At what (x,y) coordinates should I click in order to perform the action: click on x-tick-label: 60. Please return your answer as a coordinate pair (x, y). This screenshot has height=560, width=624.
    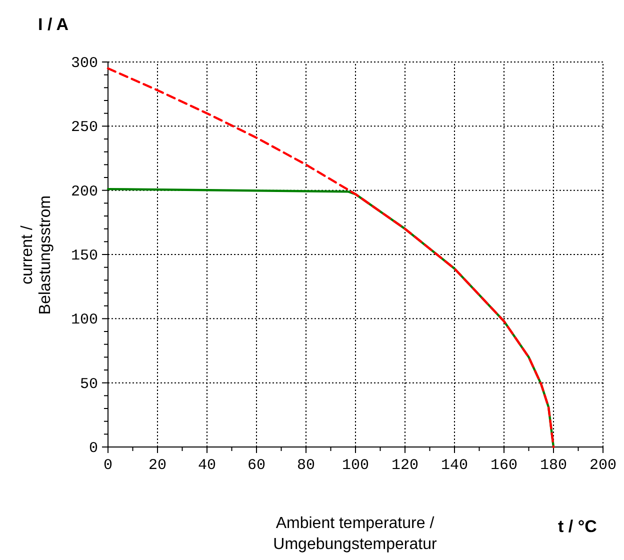
    Looking at the image, I should click on (256, 465).